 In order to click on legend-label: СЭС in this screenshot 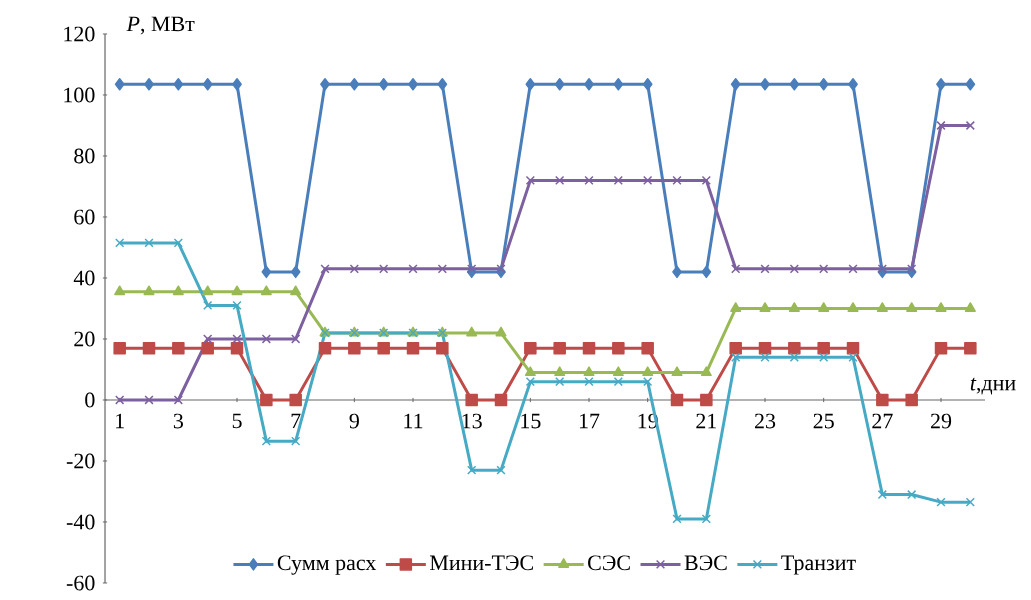, I will do `click(609, 563)`.